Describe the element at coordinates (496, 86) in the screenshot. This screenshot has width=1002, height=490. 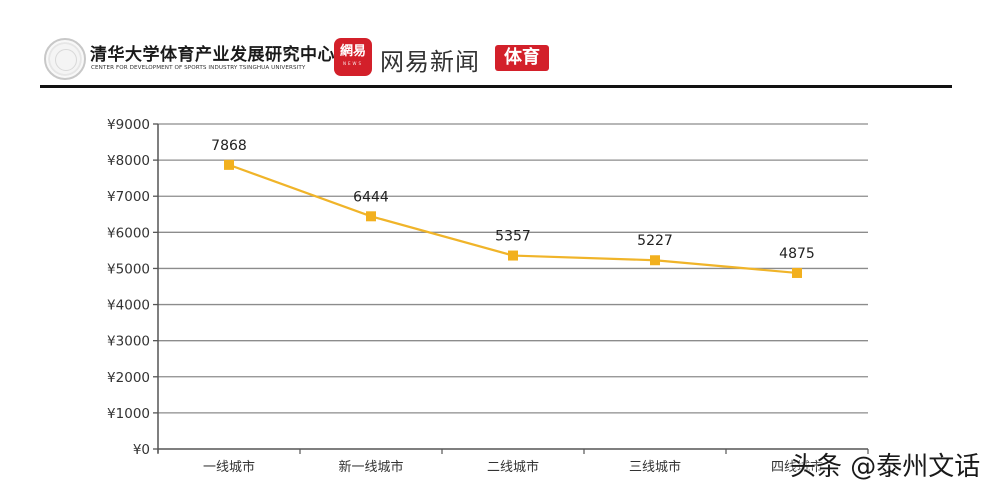
I see `header-separator` at that location.